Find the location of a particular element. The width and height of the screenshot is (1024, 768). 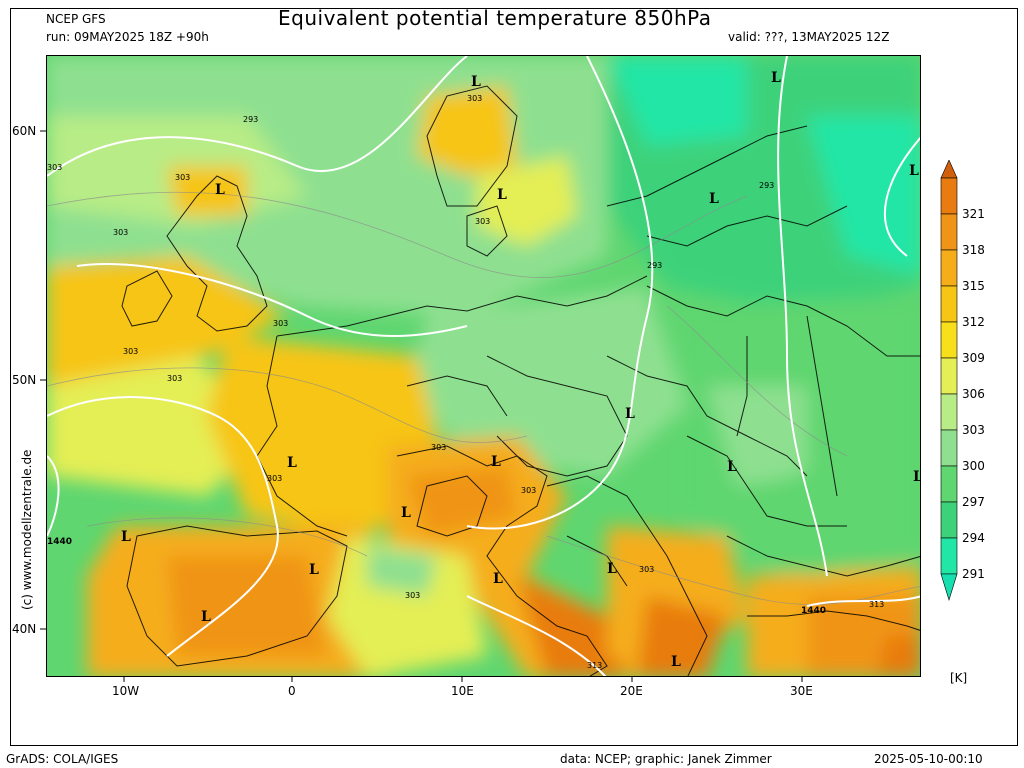

lon-ticks is located at coordinates (463, 679).